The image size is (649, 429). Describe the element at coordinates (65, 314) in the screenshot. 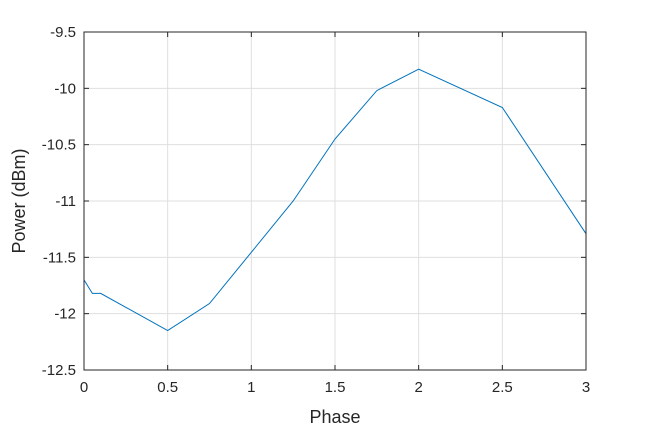

I see `y-tick-label: -12` at that location.